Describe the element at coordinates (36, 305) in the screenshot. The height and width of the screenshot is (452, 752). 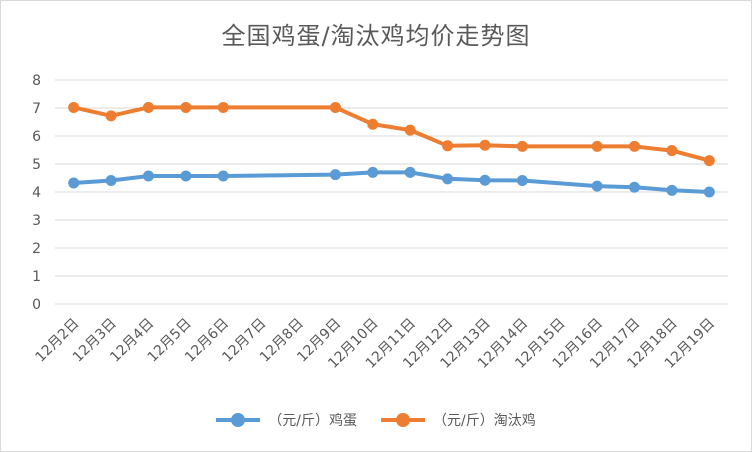
I see `y-tick-label: 0` at that location.